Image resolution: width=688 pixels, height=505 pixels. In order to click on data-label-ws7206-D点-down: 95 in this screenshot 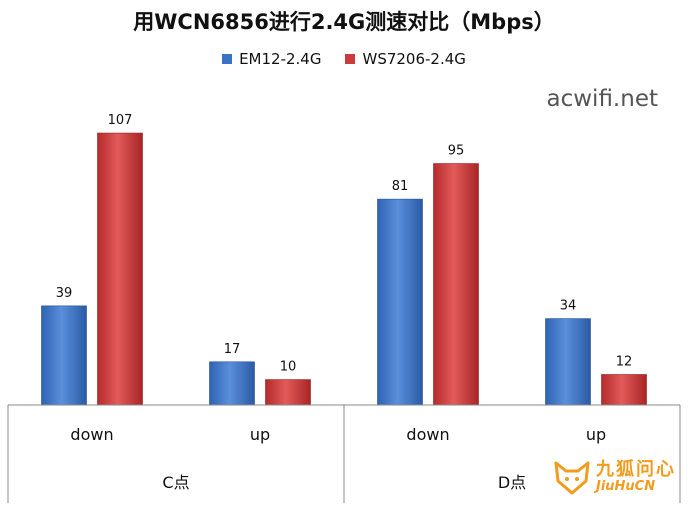, I will do `click(456, 151)`.